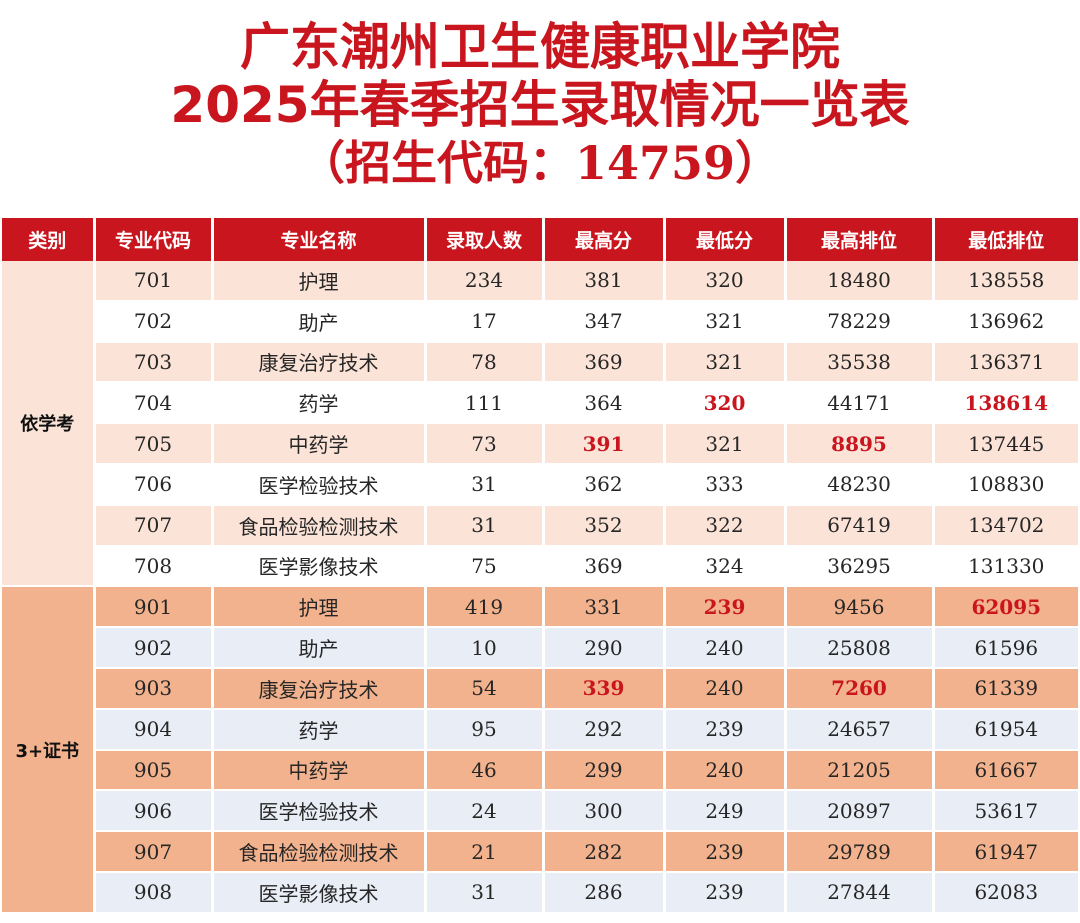 Image resolution: width=1080 pixels, height=923 pixels. I want to click on admitted-count-cell: 111, so click(485, 403).